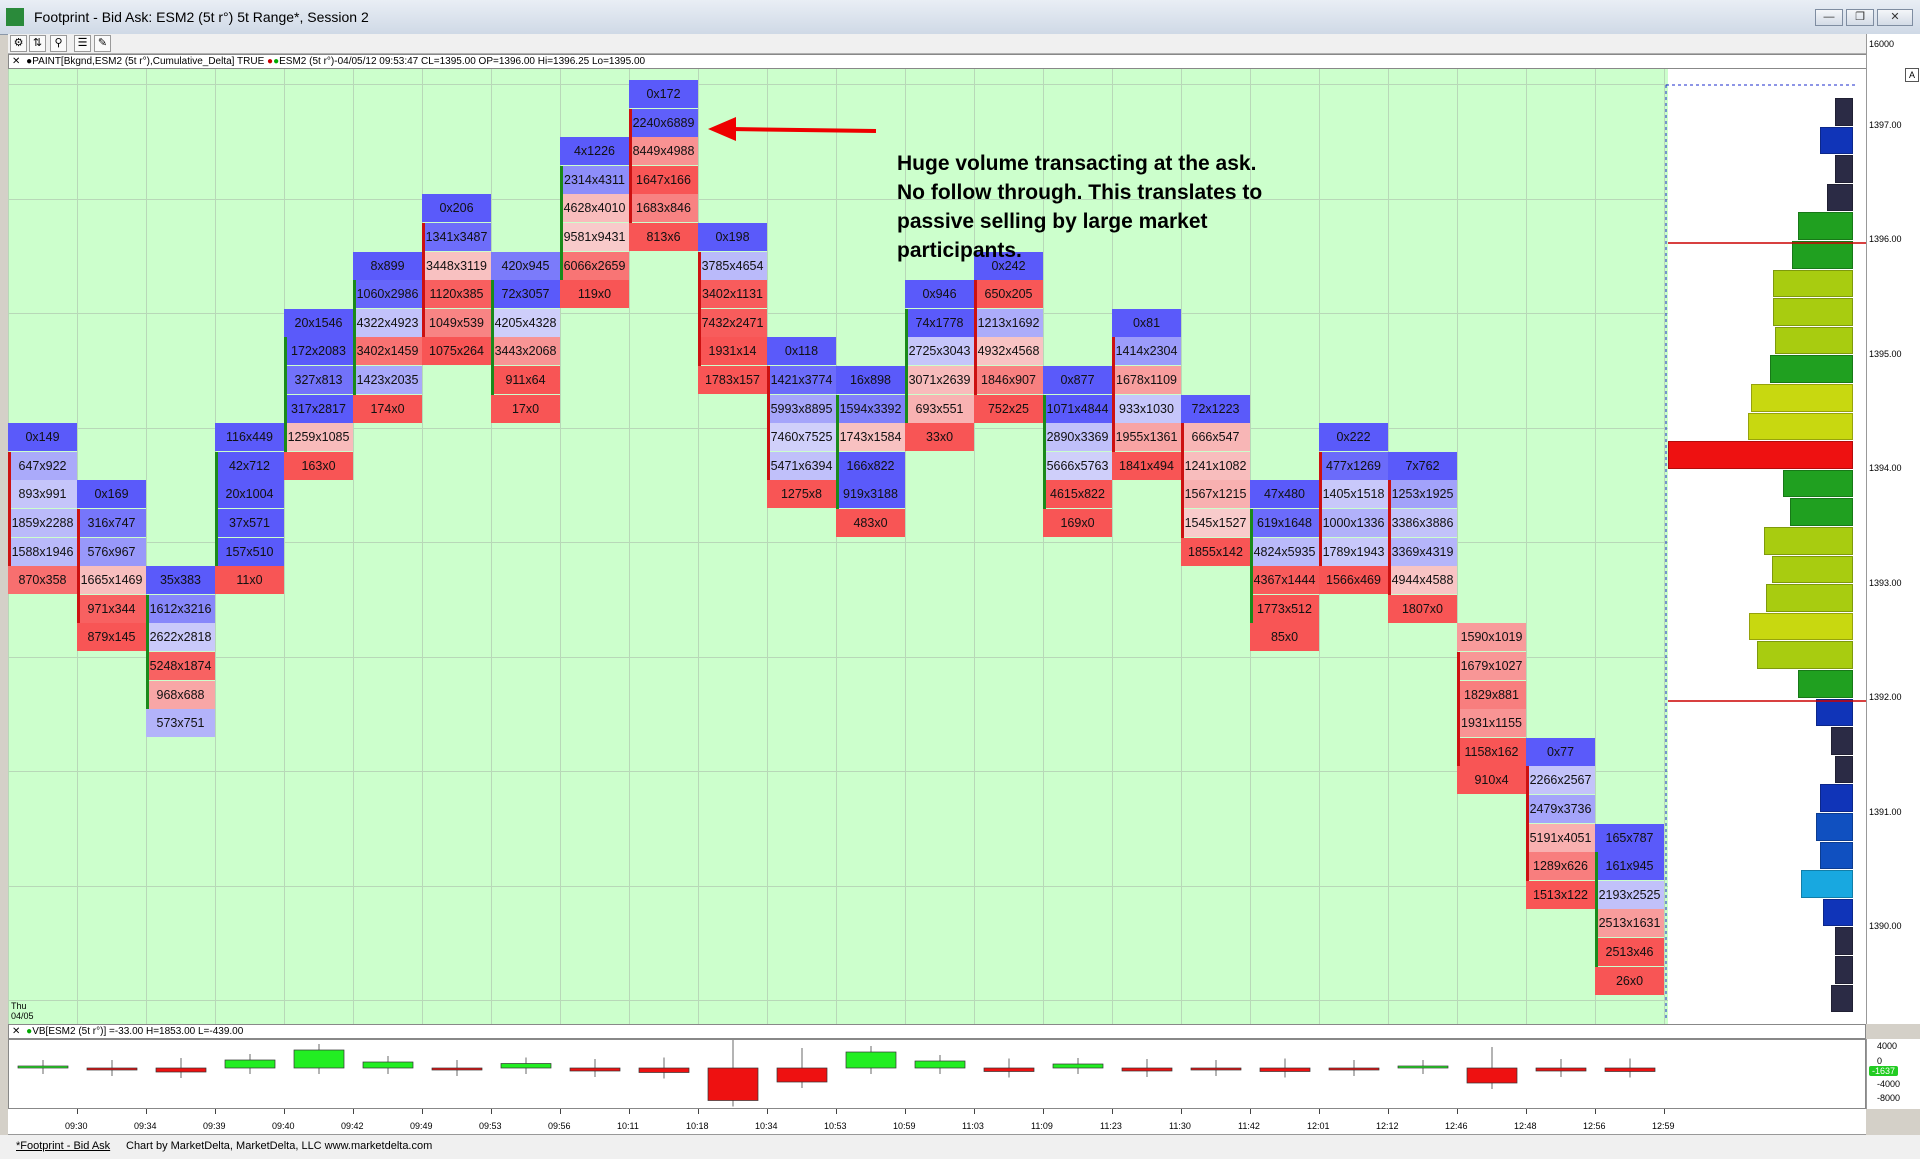 The height and width of the screenshot is (1159, 1920). What do you see at coordinates (42, 523) in the screenshot?
I see `footprint-cell: 1859x2288` at bounding box center [42, 523].